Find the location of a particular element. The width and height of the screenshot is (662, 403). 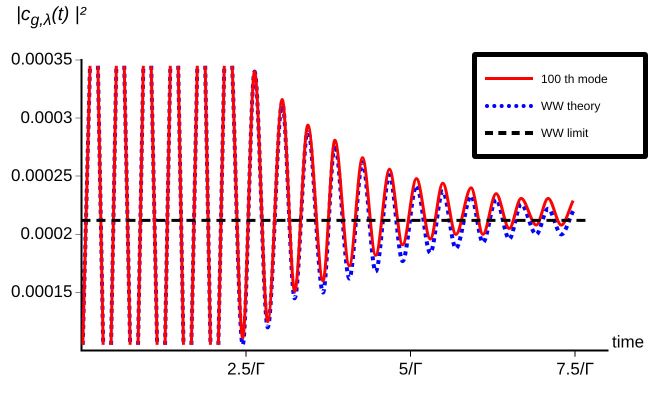

legend-label: WW theory is located at coordinates (570, 105).